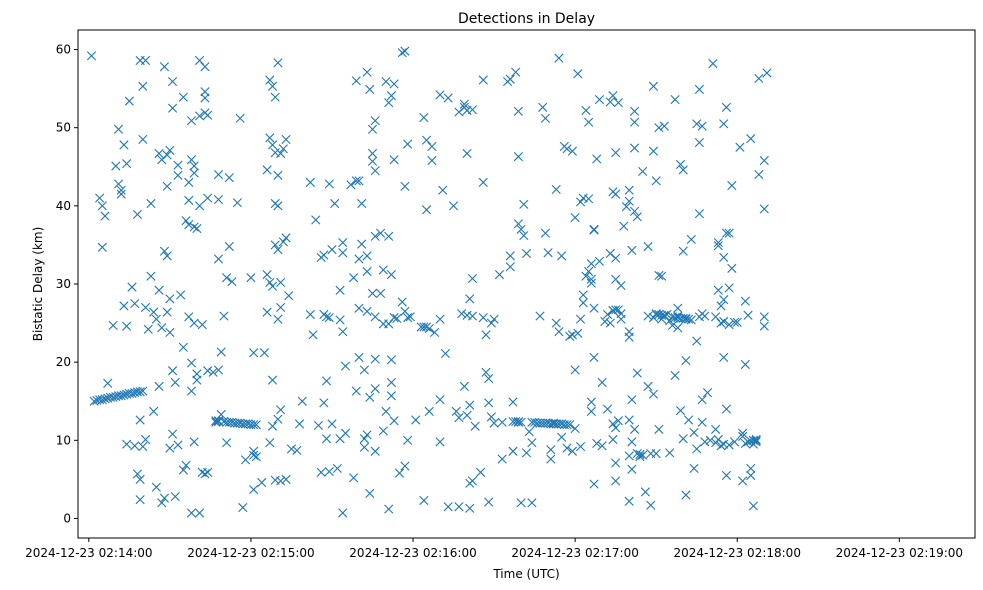 This screenshot has height=590, width=983. Describe the element at coordinates (899, 553) in the screenshot. I see `x-tick-label: 2024-12-23 02:19:00` at that location.